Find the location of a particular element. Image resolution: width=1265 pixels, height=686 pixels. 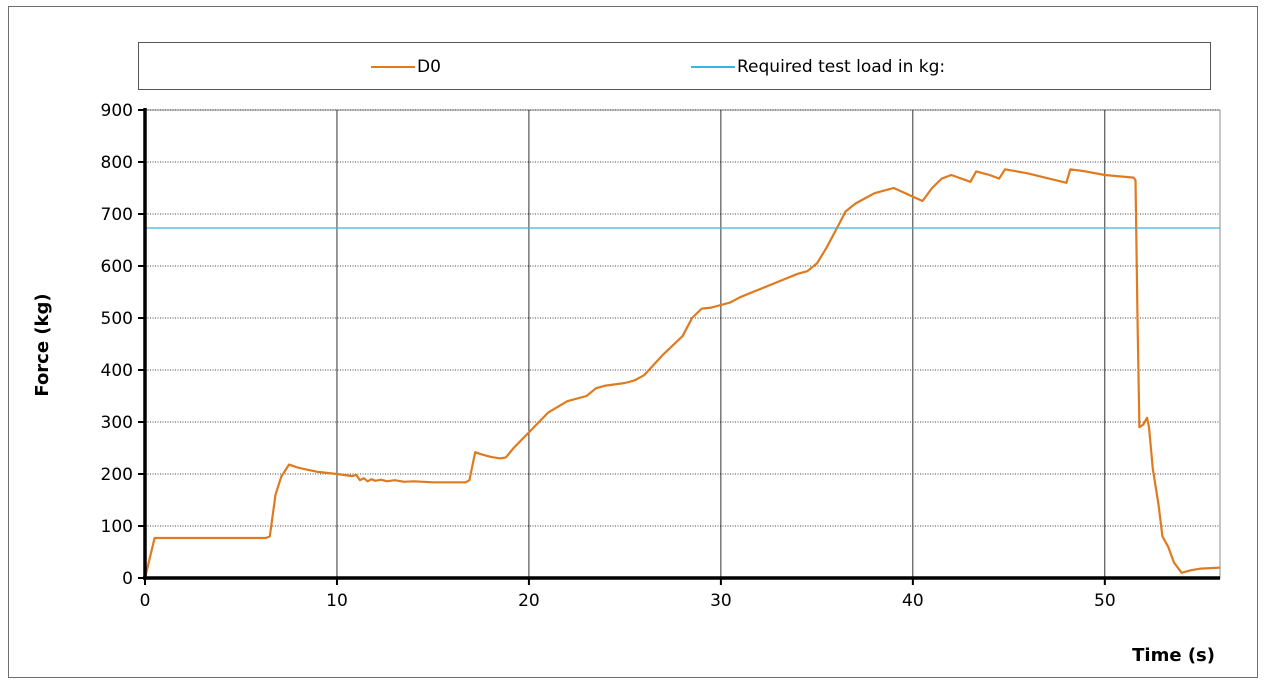

x-axis-title: Time (s) is located at coordinates (1173, 655).